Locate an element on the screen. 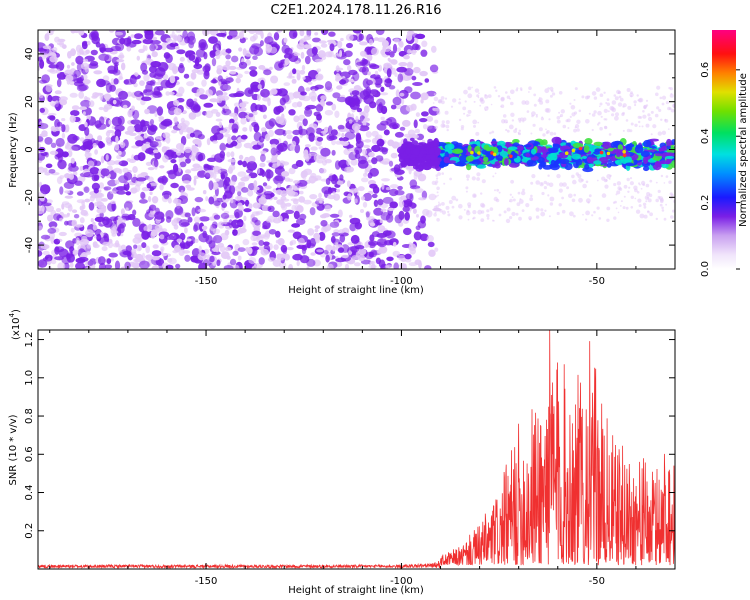 The width and height of the screenshot is (750, 600). snr-y-tick-label: 0.6 is located at coordinates (29, 454).